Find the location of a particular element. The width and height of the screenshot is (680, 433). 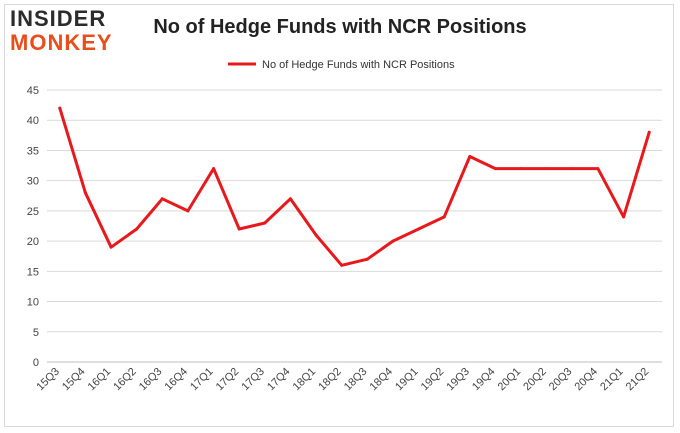

x-tick-label: 18Q2 is located at coordinates (330, 380).